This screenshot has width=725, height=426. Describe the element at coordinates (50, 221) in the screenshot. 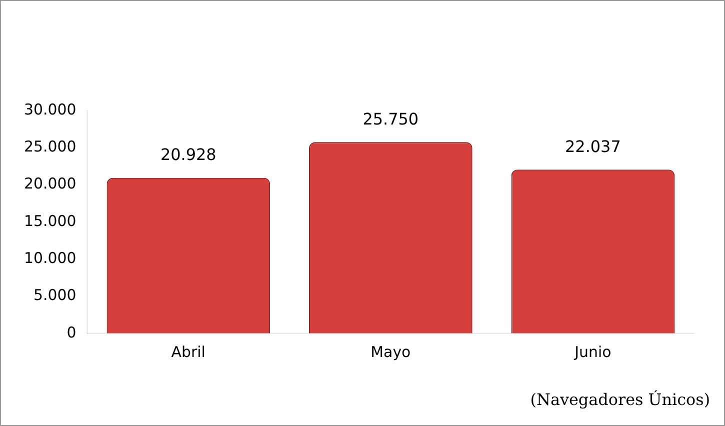

I see `y-tick-label: 15.000` at that location.